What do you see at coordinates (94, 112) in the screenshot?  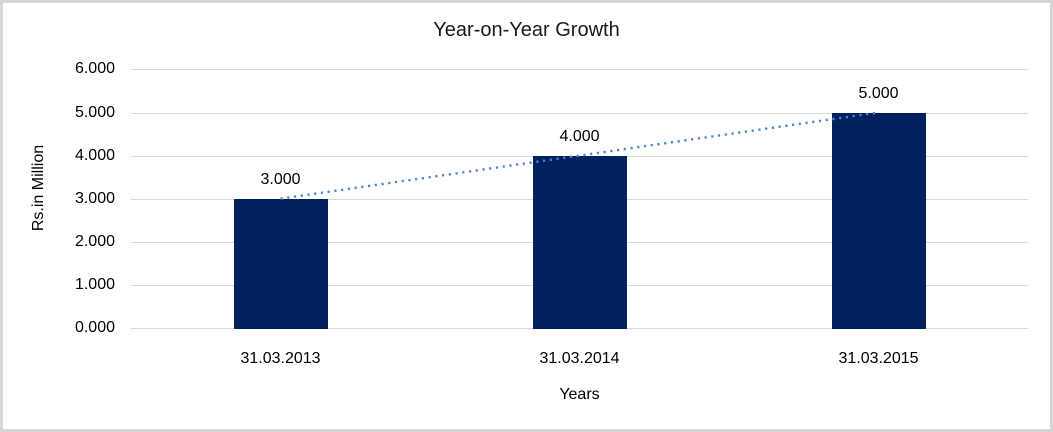 I see `y-tick-label: 5.000` at bounding box center [94, 112].